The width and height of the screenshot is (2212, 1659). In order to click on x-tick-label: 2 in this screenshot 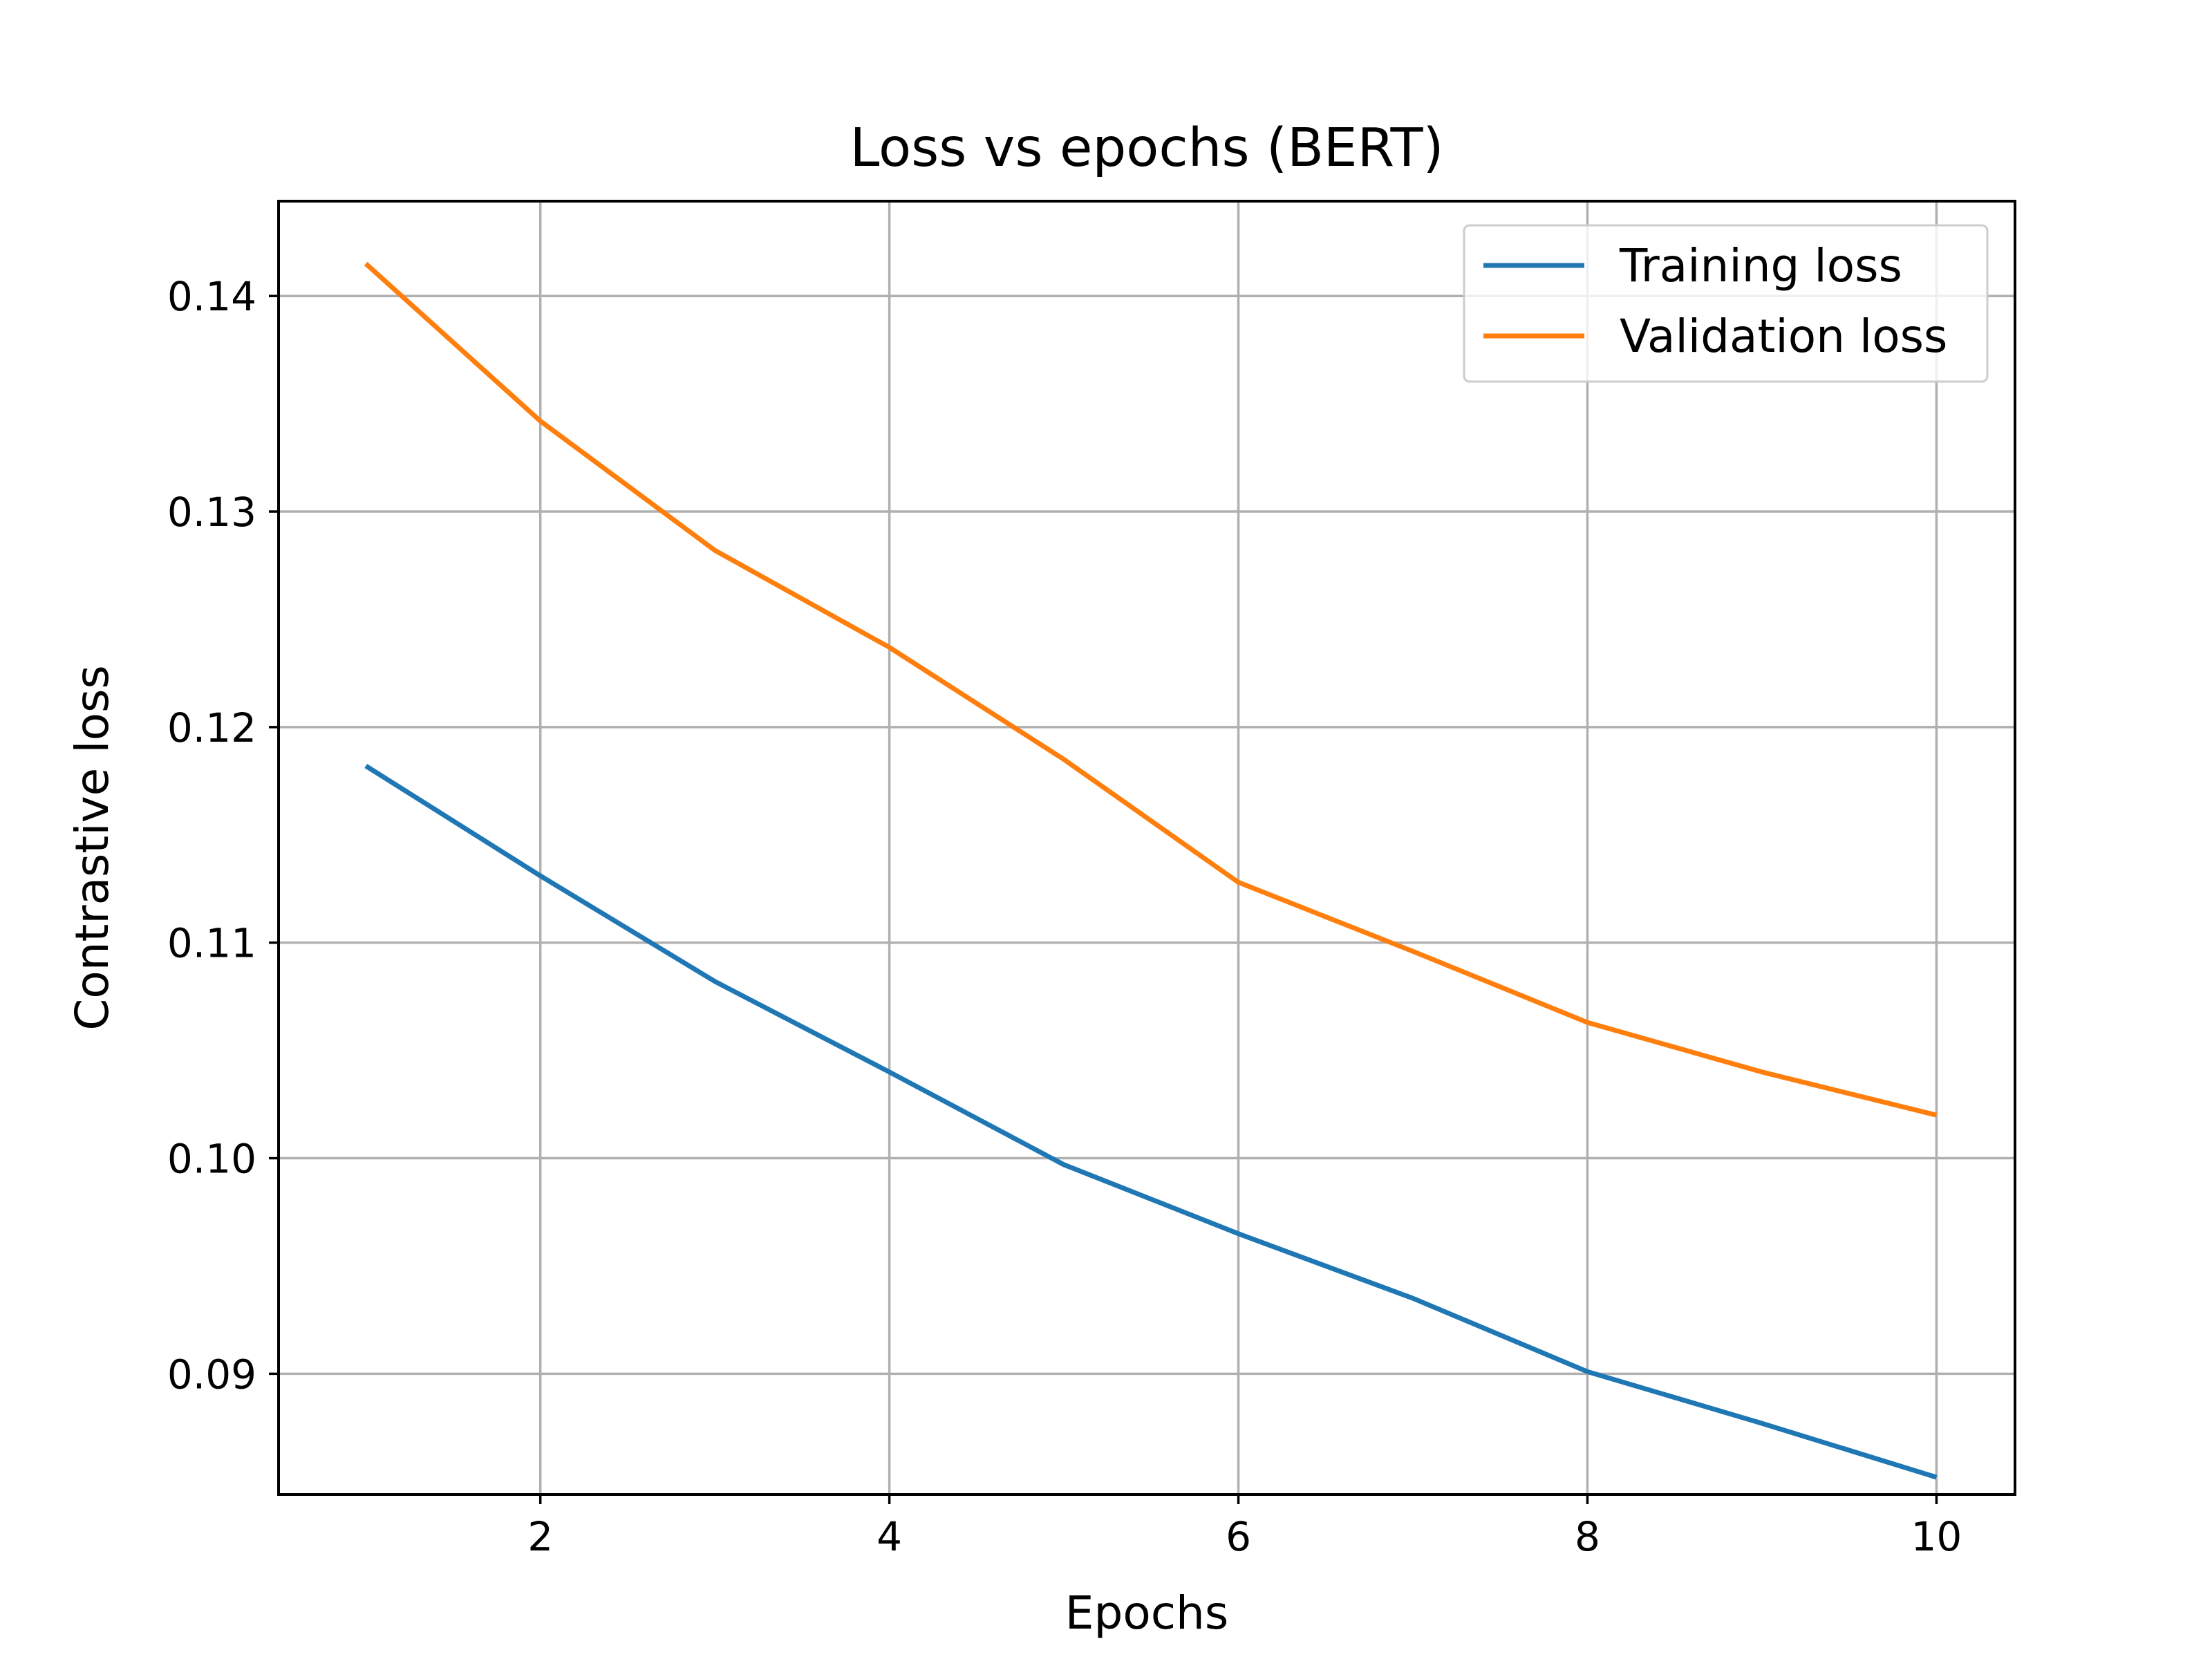, I will do `click(540, 1536)`.